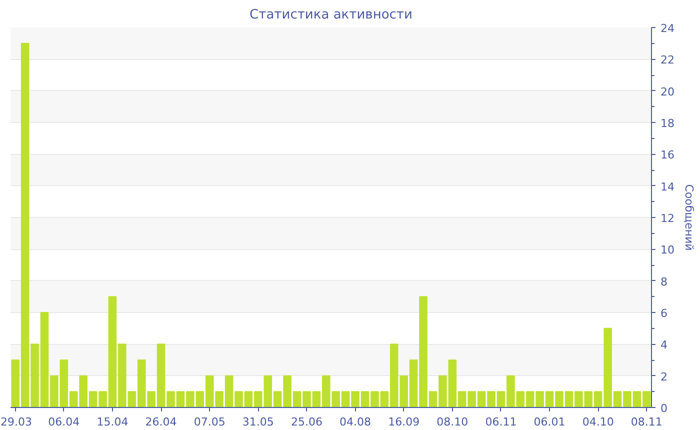 This screenshot has height=430, width=700. What do you see at coordinates (452, 422) in the screenshot?
I see `x-tick-label: 08.10` at bounding box center [452, 422].